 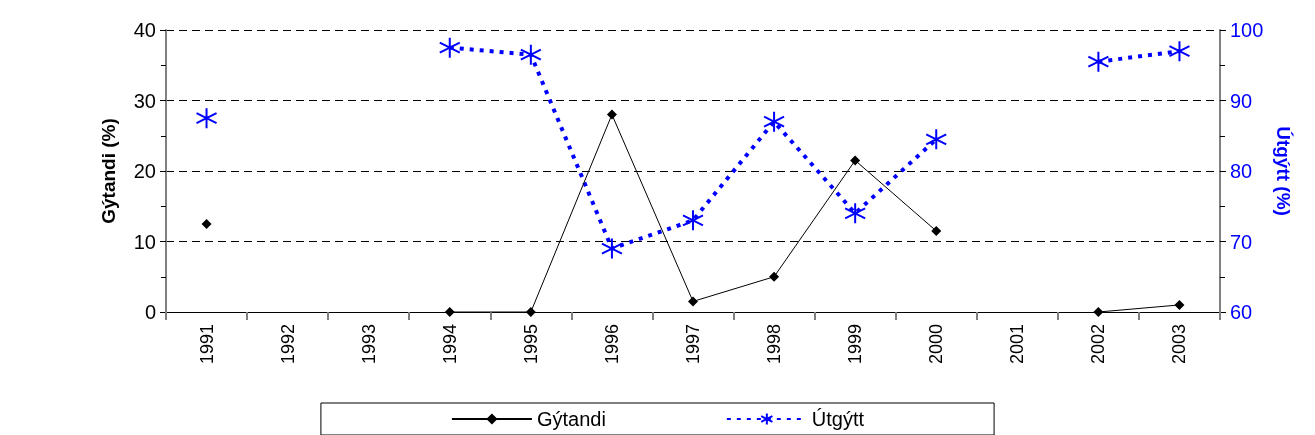 I want to click on x-tick-label: 2001, so click(x=1017, y=344).